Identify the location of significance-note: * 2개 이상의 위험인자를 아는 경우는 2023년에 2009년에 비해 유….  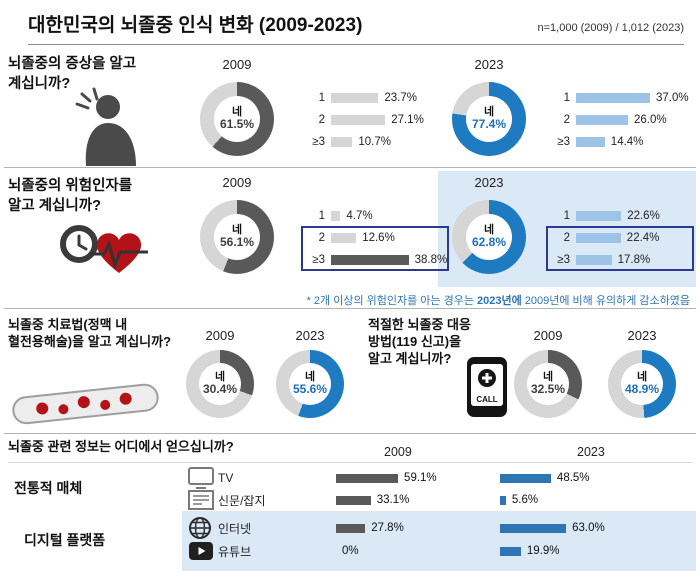
(410, 300).